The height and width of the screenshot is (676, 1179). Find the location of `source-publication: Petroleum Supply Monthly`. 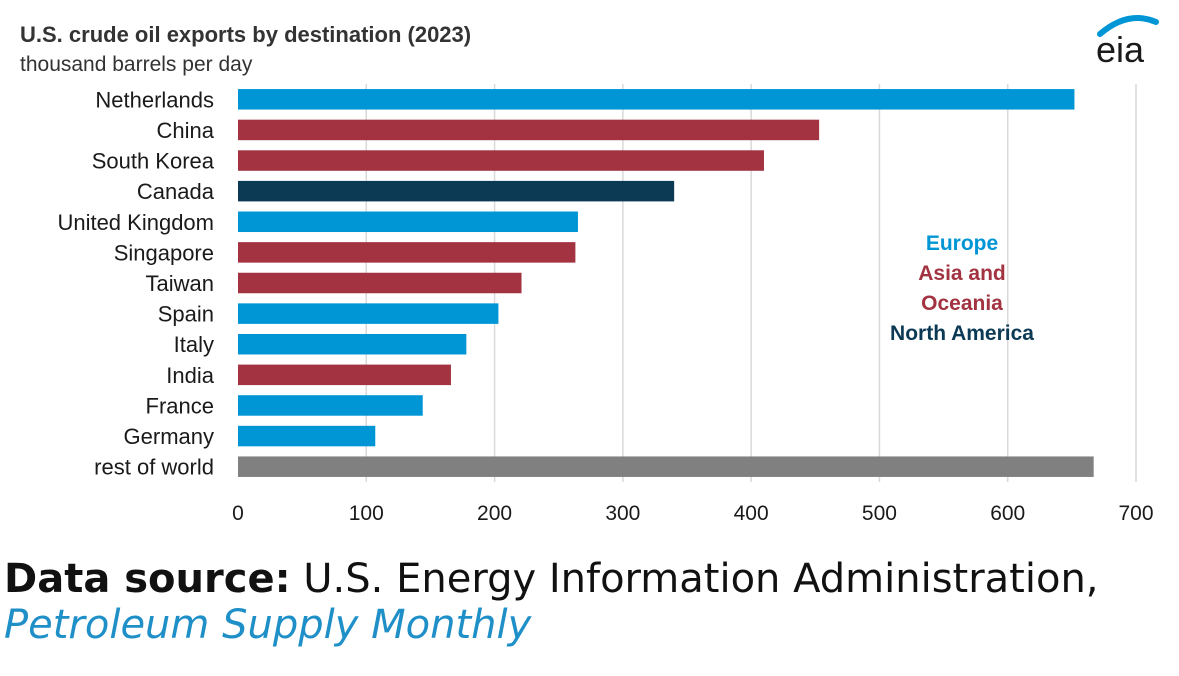

source-publication: Petroleum Supply Monthly is located at coordinates (268, 625).